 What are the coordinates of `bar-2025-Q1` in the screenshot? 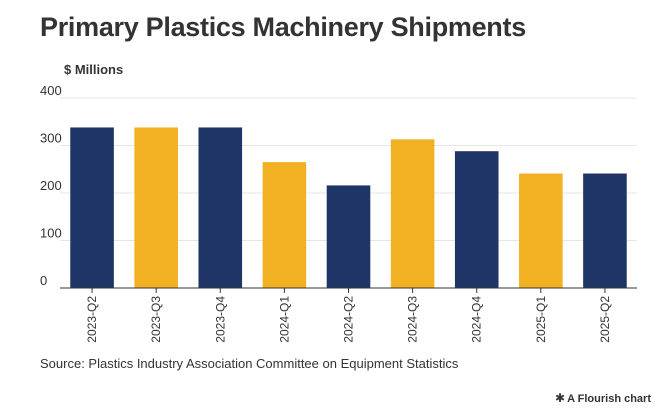 It's located at (541, 230).